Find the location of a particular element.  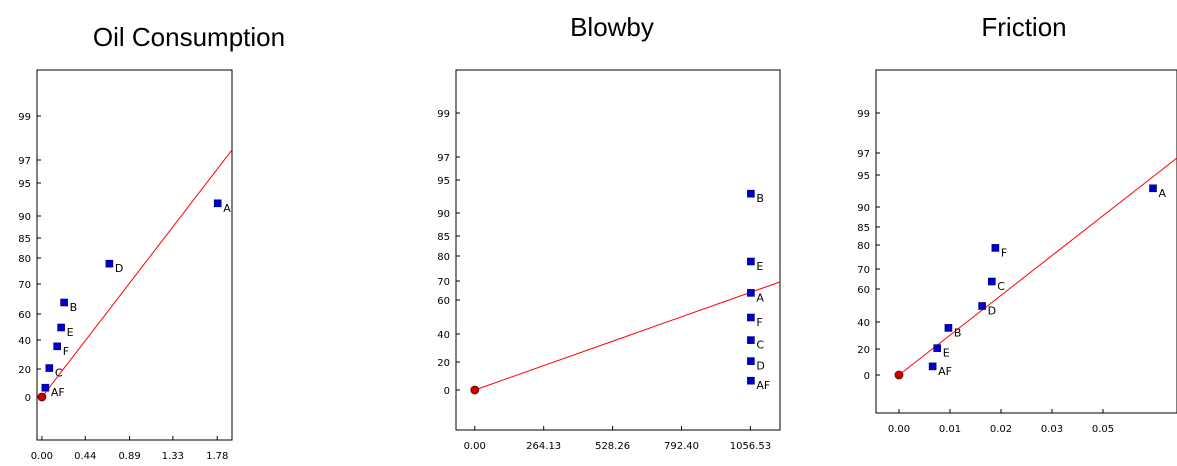

chart-title: Friction is located at coordinates (1023, 27).